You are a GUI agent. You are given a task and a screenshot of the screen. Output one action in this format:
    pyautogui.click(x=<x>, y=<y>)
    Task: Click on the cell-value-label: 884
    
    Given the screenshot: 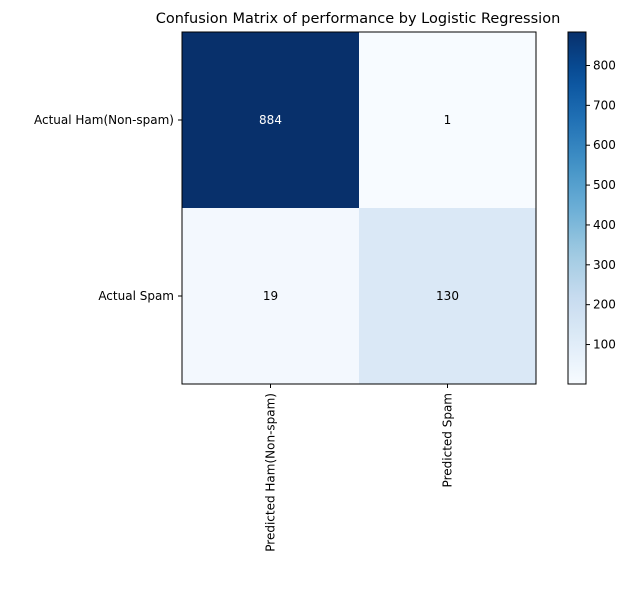 What is the action you would take?
    pyautogui.click(x=270, y=120)
    